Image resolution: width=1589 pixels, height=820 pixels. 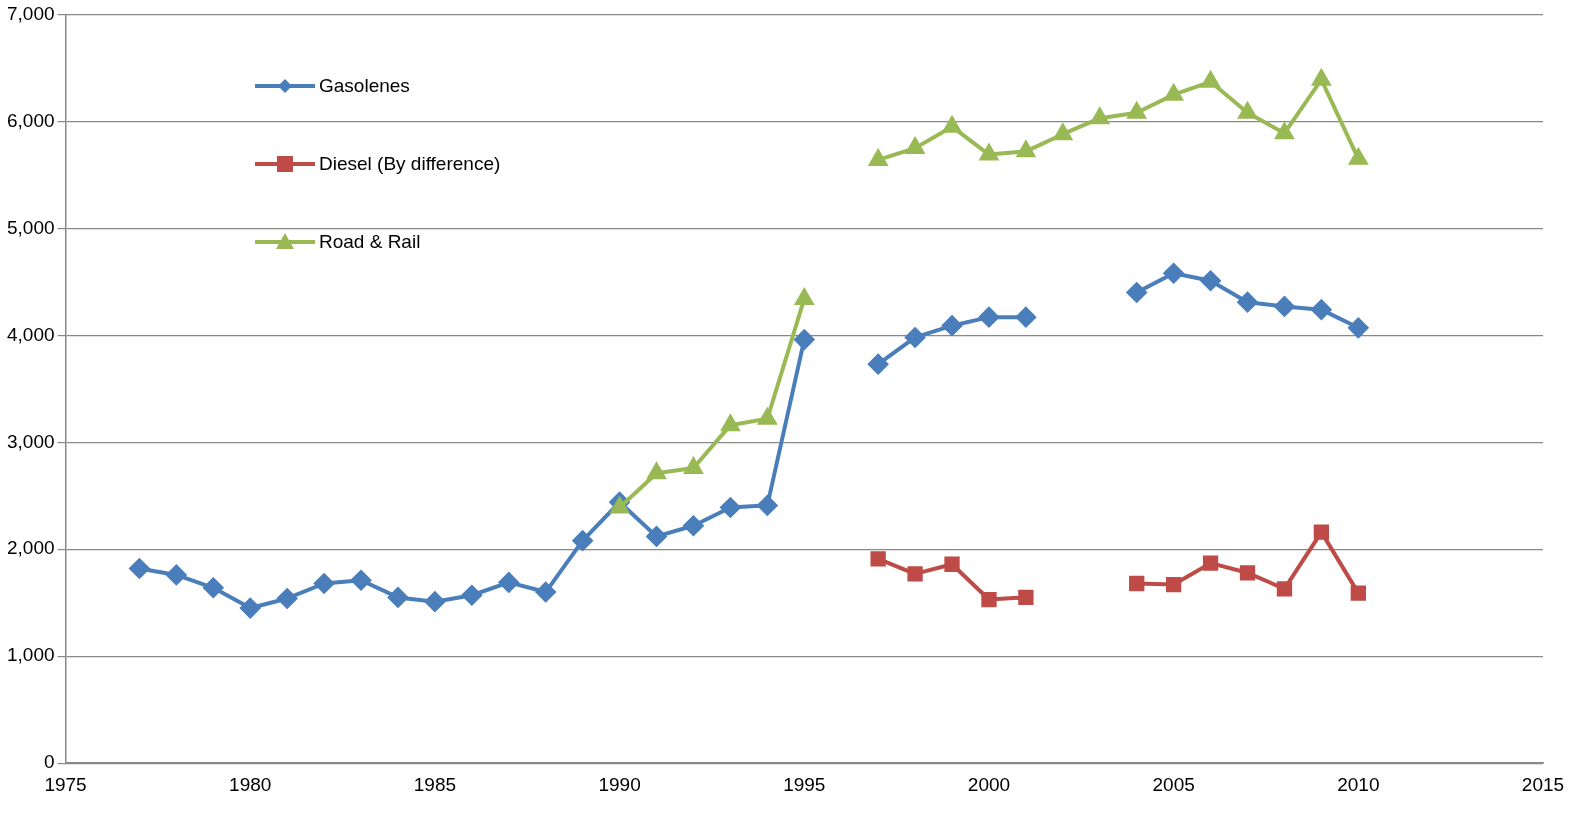 I want to click on legend-label: Diesel (By difference), so click(x=410, y=164).